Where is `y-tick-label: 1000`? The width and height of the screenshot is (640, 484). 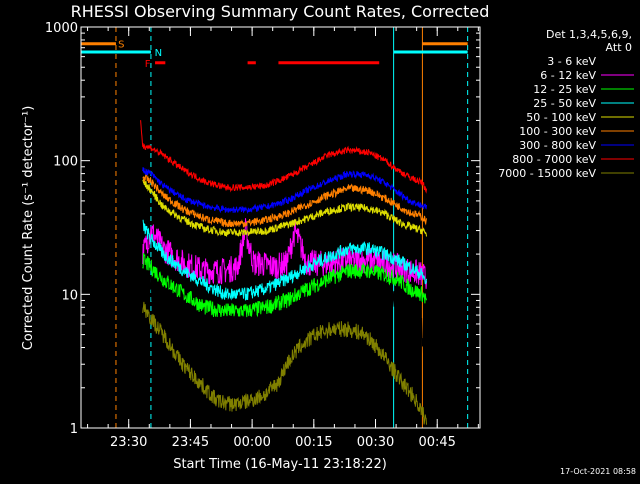 y-tick-label: 1000 is located at coordinates (61, 28).